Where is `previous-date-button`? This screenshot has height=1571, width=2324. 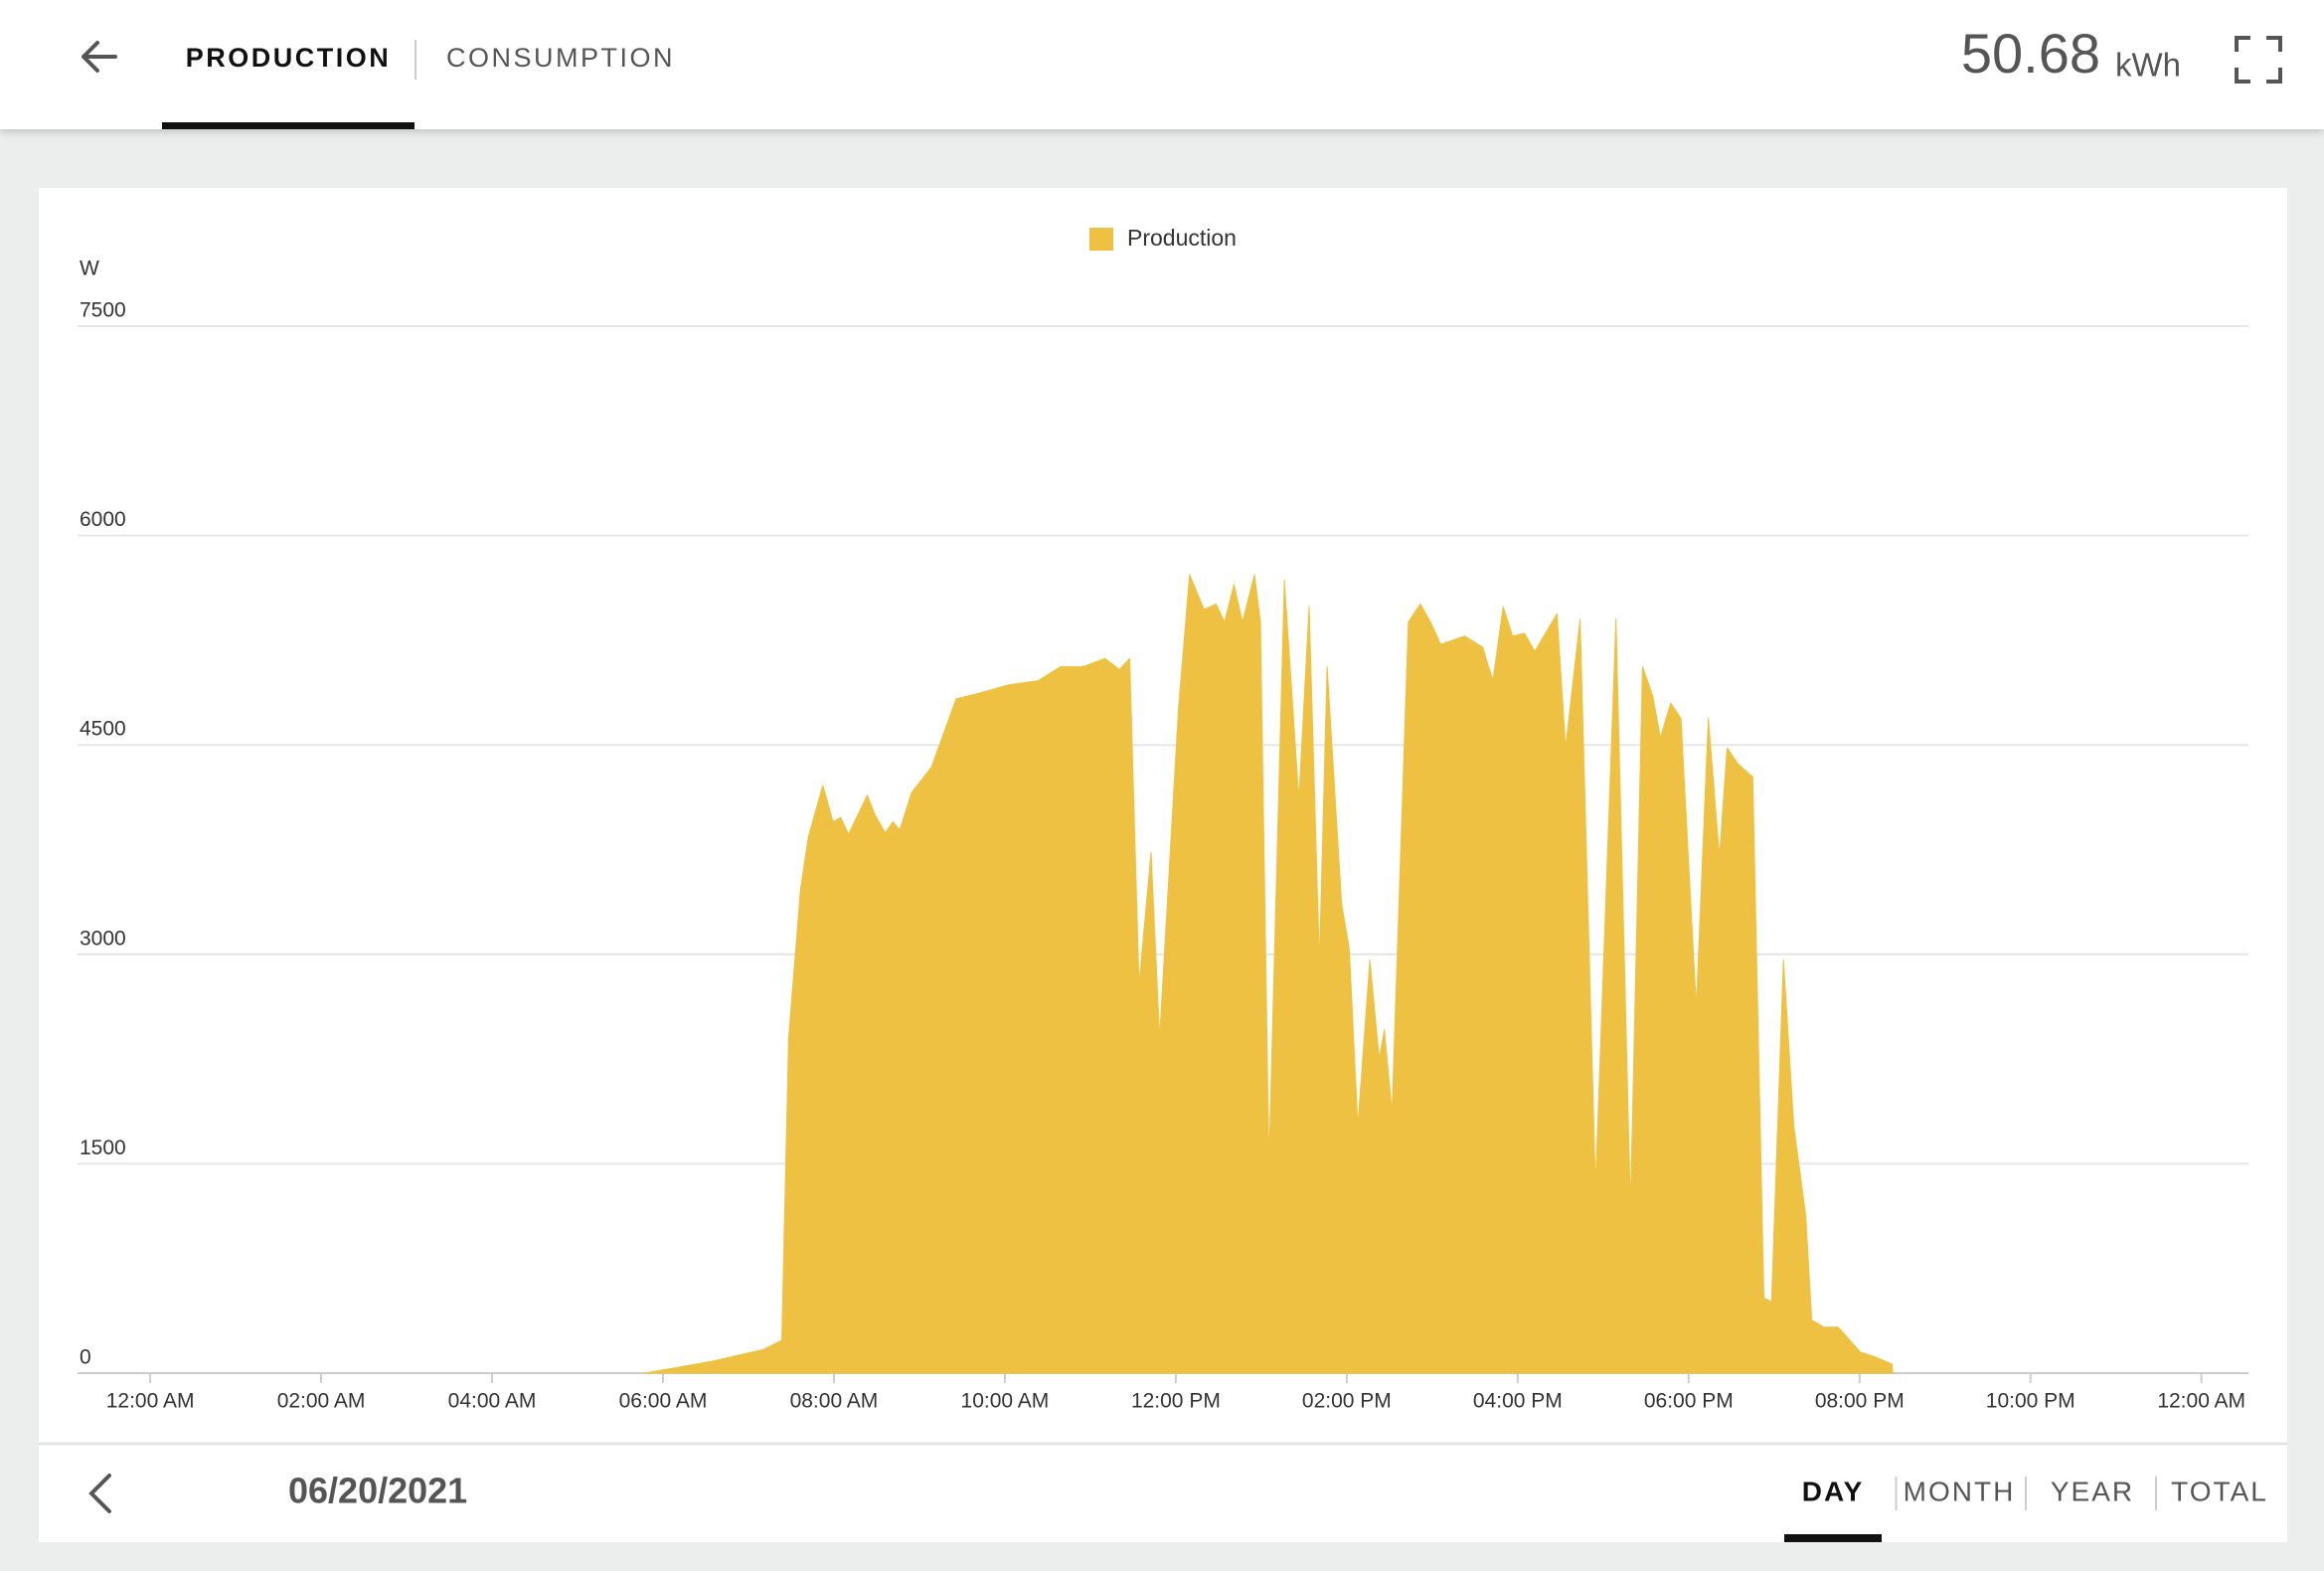 previous-date-button is located at coordinates (99, 1493).